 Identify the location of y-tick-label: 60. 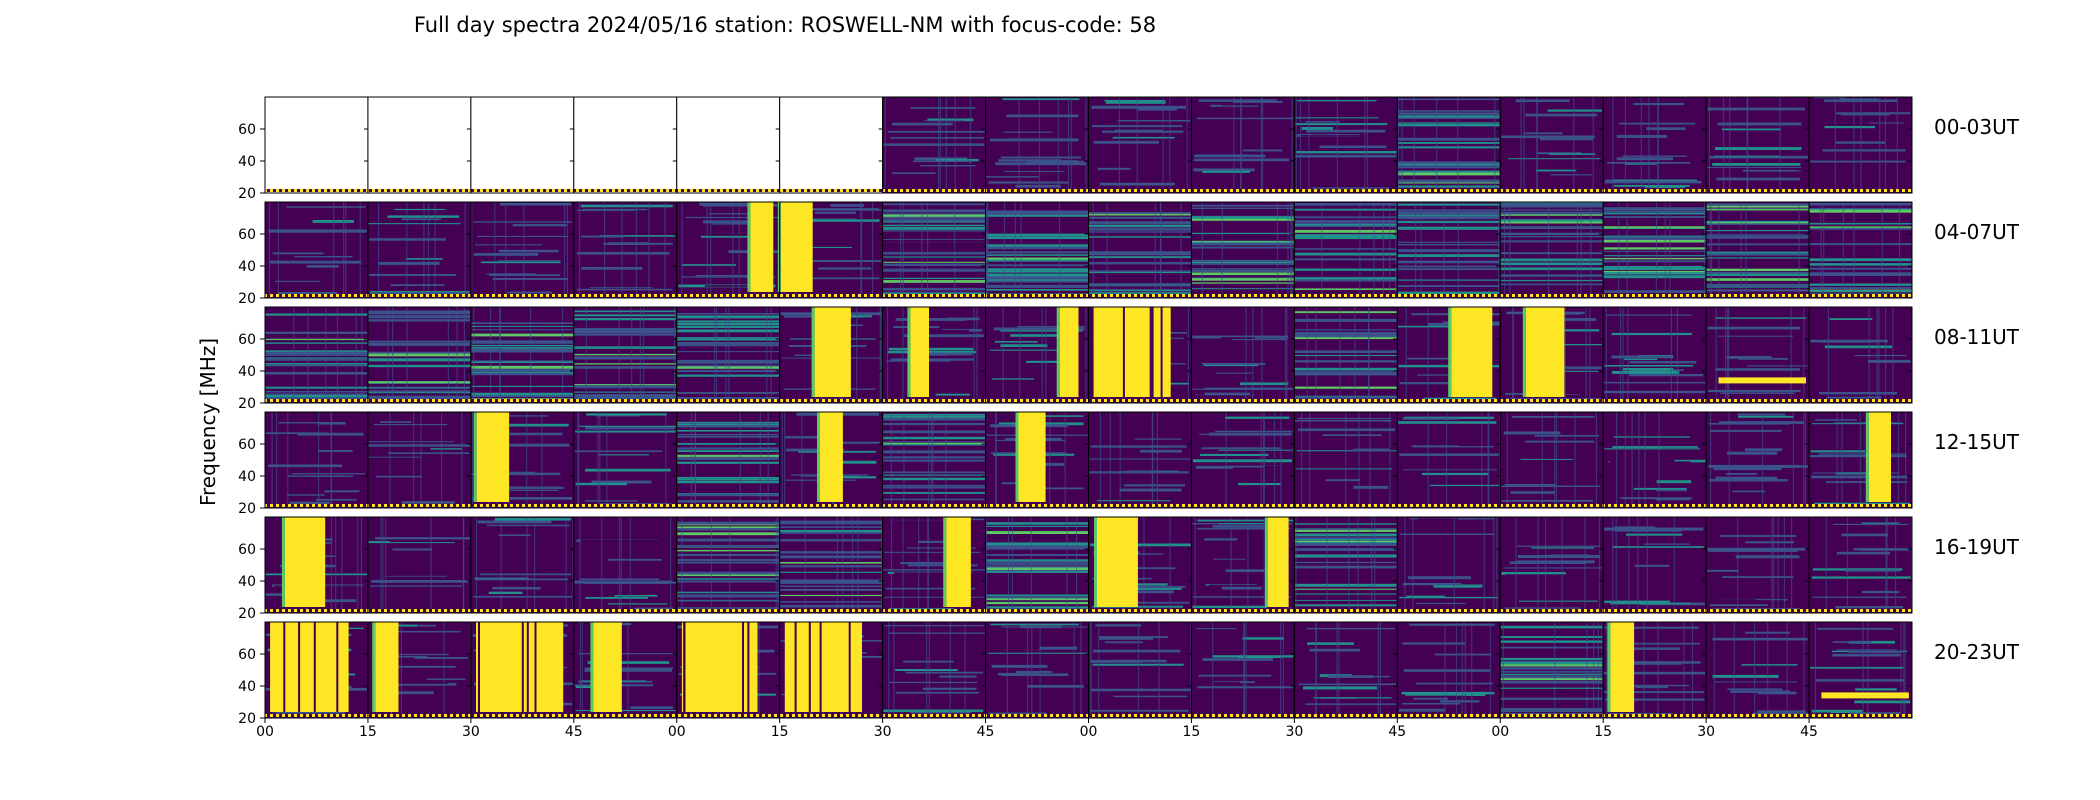
(247, 130).